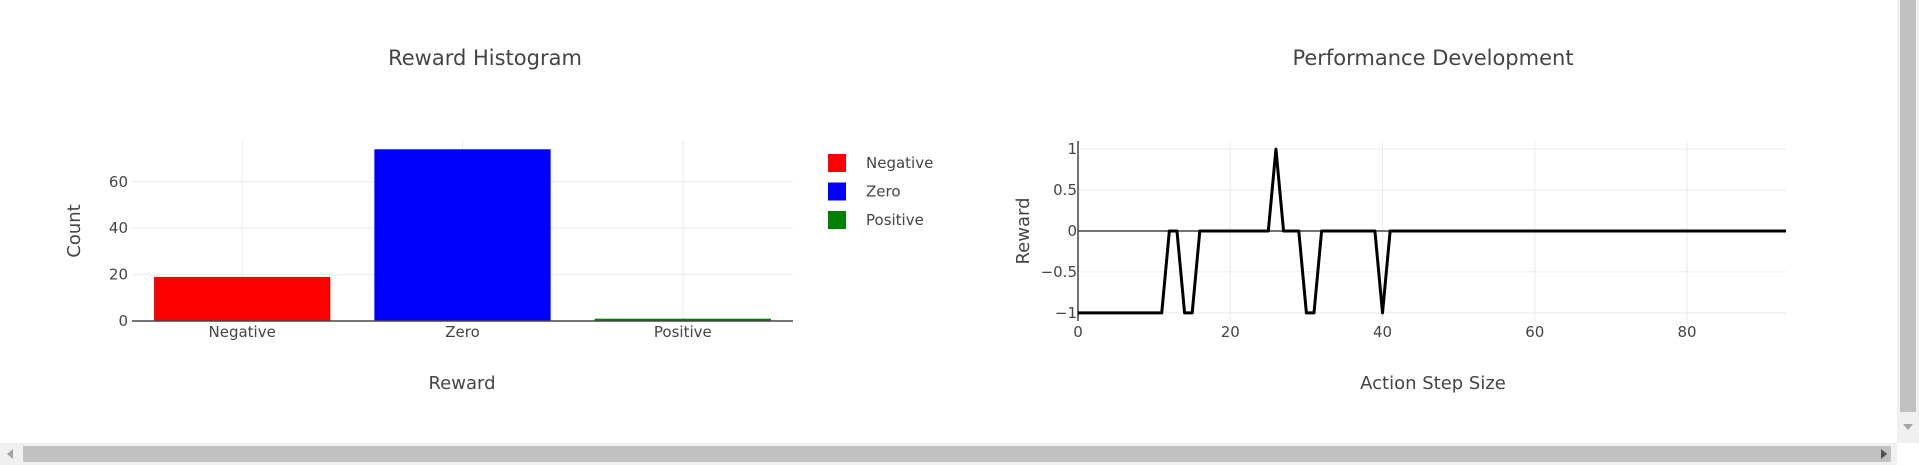 This screenshot has width=1919, height=465. I want to click on performance-y-tick-label: −1, so click(1066, 313).